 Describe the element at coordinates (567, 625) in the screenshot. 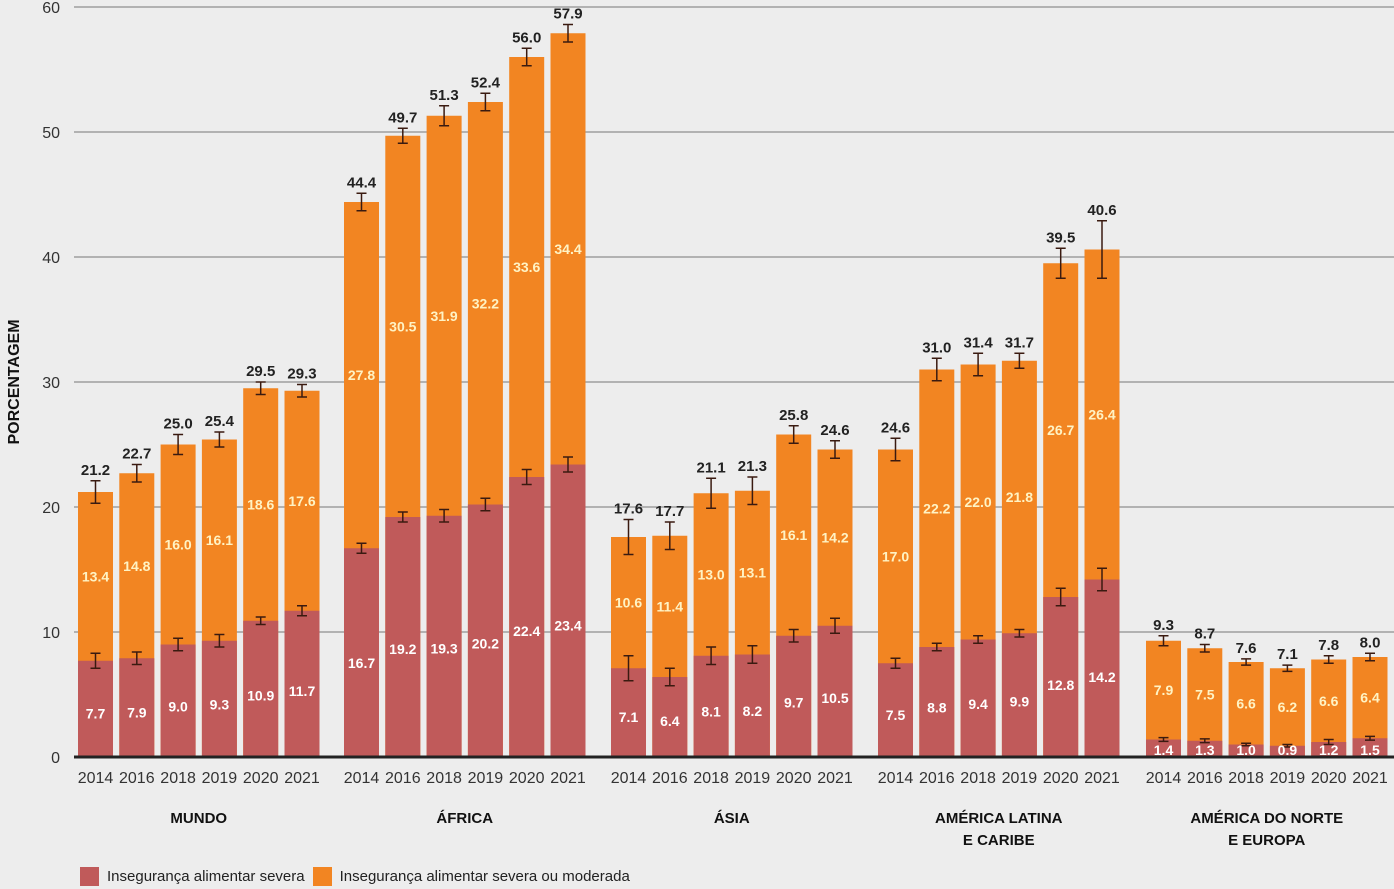

I see `severe-value-label: 23.4` at that location.